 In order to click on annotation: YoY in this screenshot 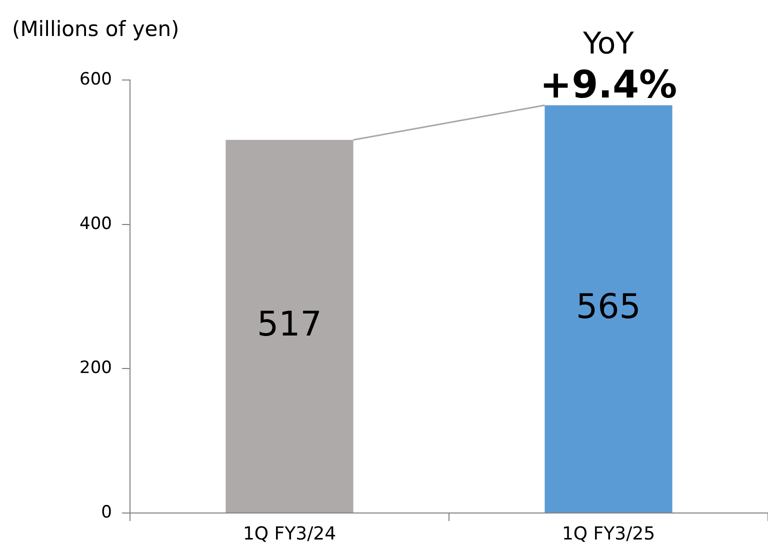, I will do `click(608, 44)`.